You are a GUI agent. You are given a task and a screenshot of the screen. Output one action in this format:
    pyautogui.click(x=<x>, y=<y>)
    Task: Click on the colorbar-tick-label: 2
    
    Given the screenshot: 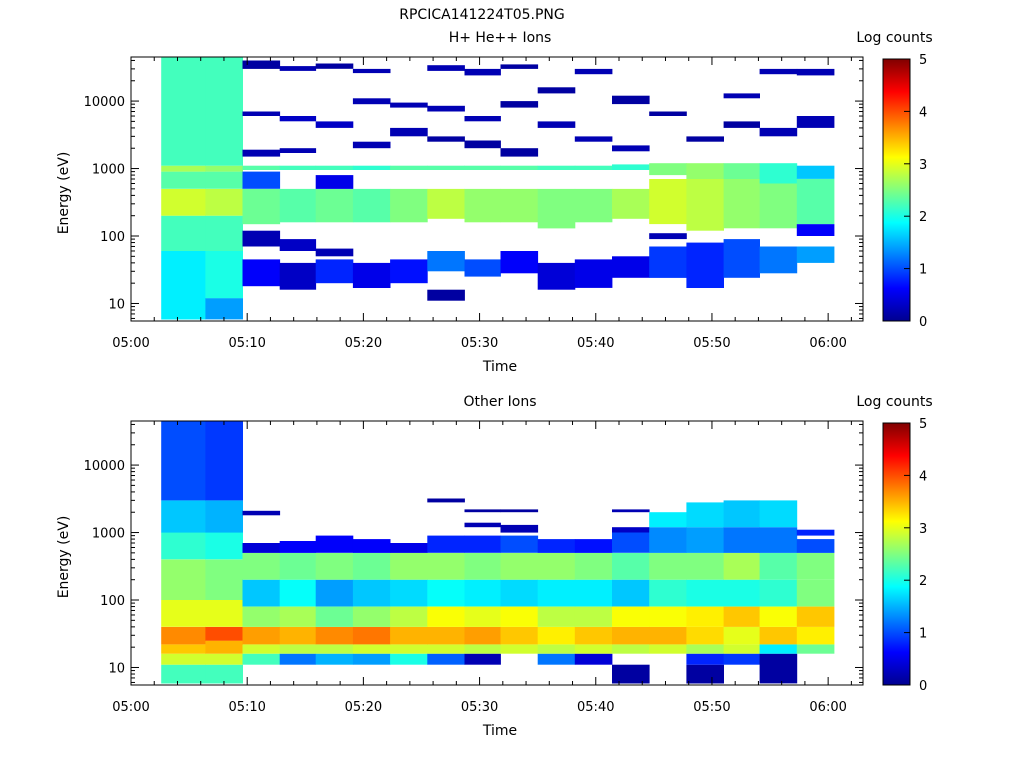 What is the action you would take?
    pyautogui.click(x=923, y=217)
    